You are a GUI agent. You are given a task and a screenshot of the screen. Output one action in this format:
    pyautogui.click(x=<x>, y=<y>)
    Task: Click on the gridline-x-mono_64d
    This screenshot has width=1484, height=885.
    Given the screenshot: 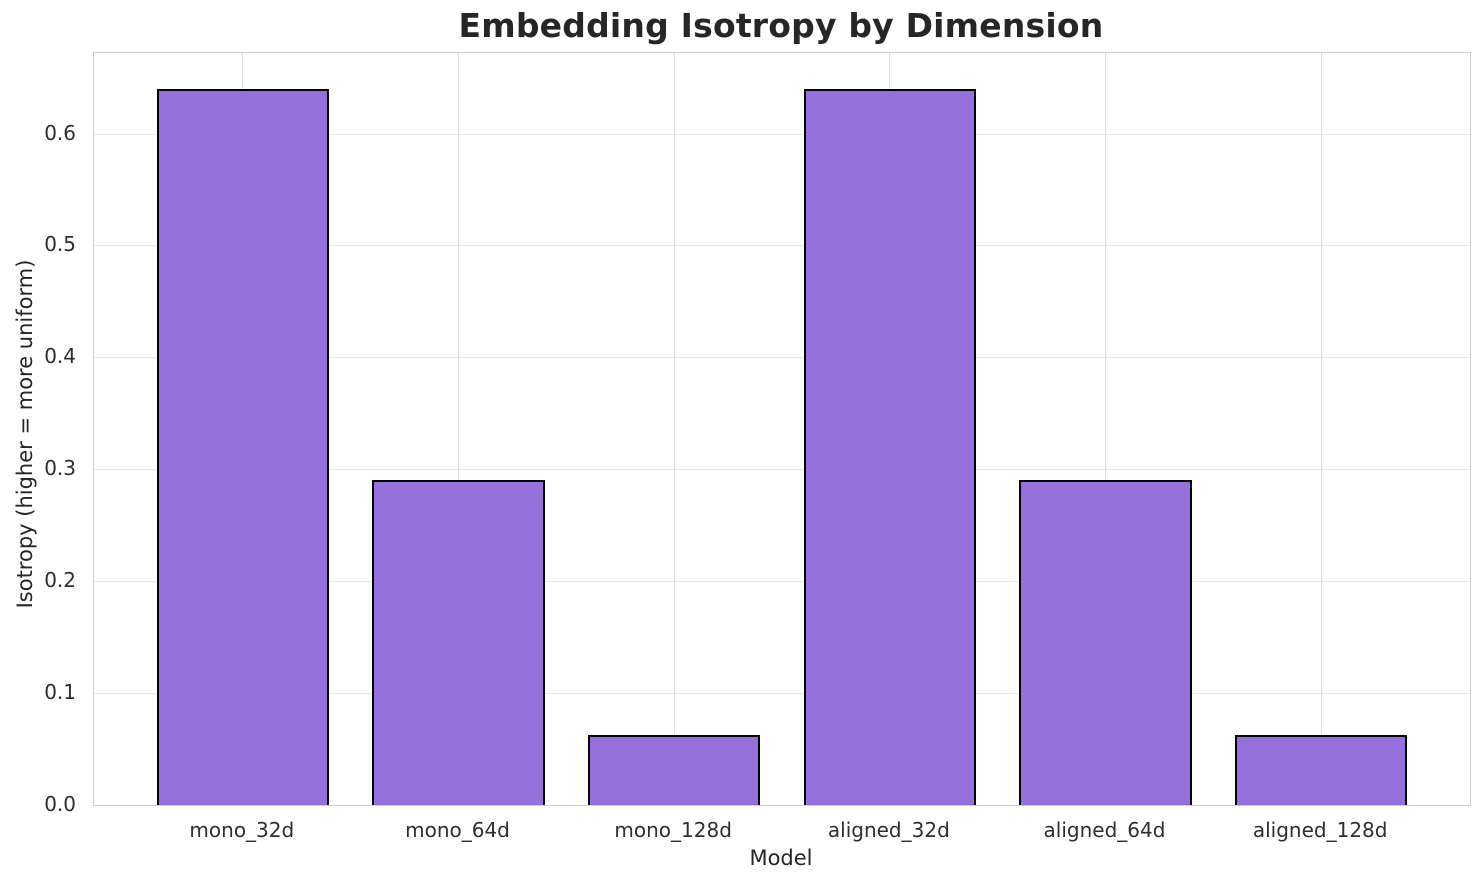 What is the action you would take?
    pyautogui.click(x=458, y=429)
    